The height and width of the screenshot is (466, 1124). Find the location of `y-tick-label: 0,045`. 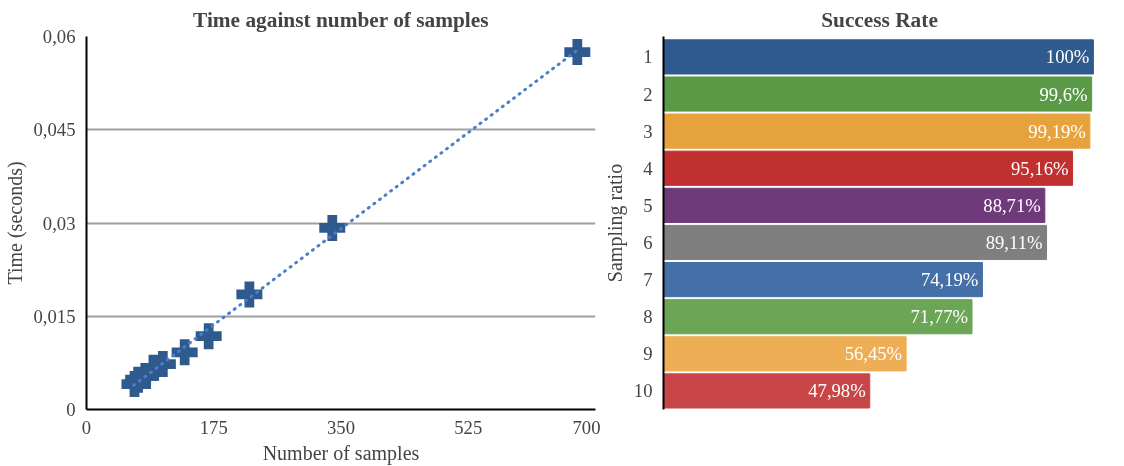

y-tick-label: 0,045 is located at coordinates (54, 130).